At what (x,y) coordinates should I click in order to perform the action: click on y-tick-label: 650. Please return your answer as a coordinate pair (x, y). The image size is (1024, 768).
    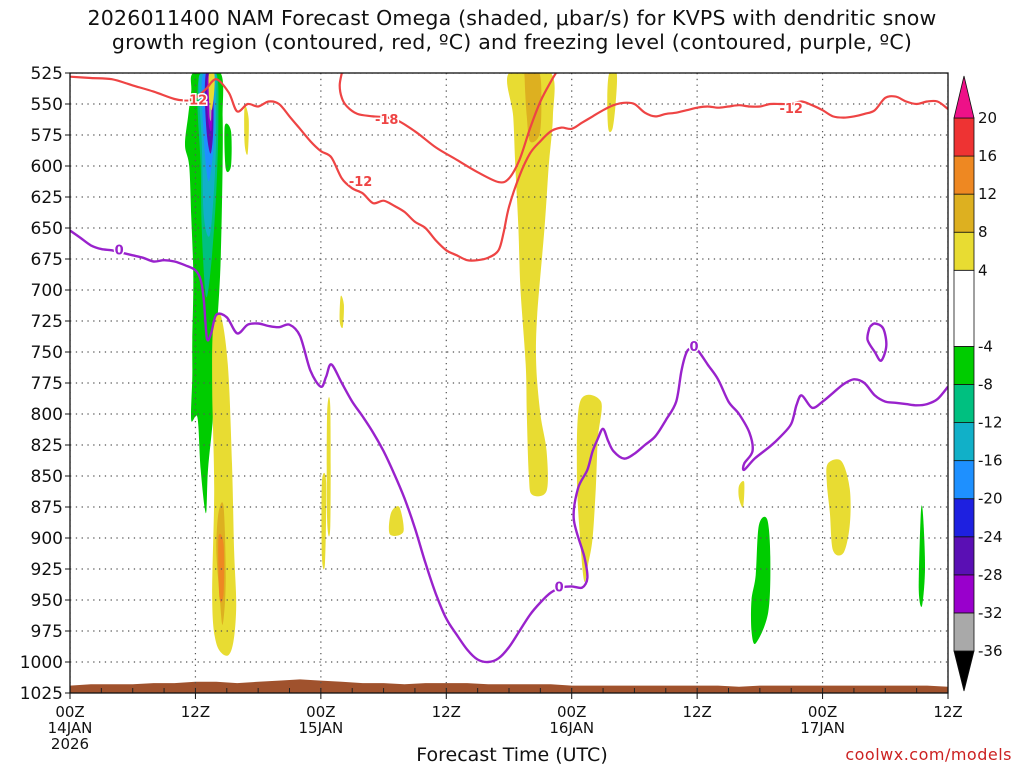
    Looking at the image, I should click on (47, 229).